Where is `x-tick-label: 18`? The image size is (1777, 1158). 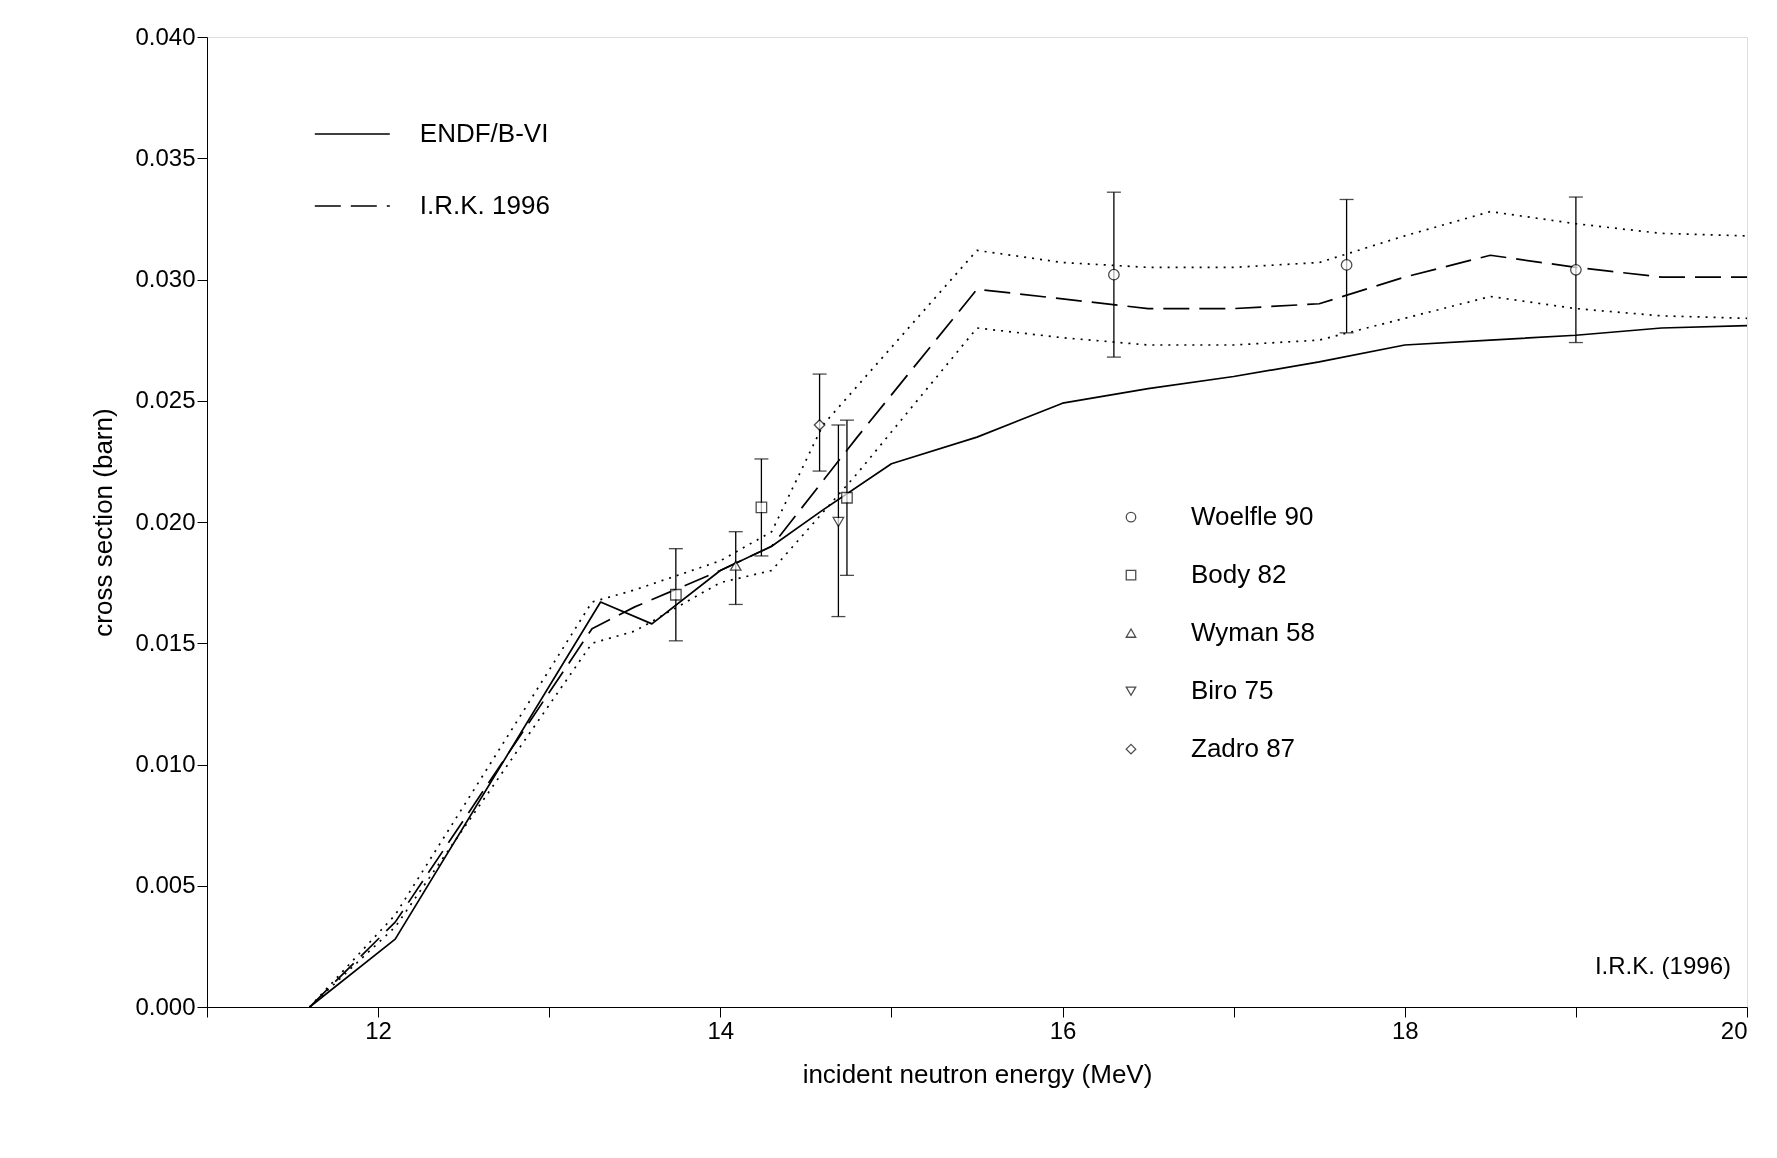
x-tick-label: 18 is located at coordinates (1405, 1030).